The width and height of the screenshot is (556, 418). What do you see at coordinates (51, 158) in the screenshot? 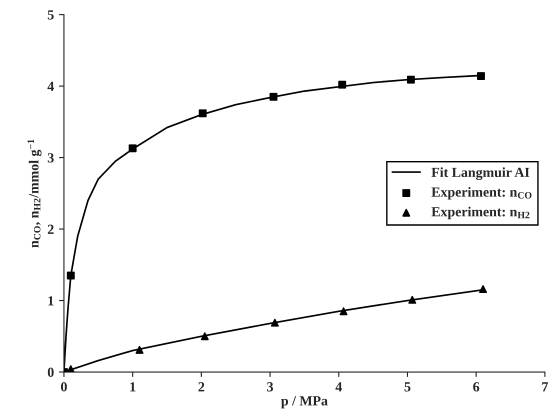
I see `y-tick-label: 3` at bounding box center [51, 158].